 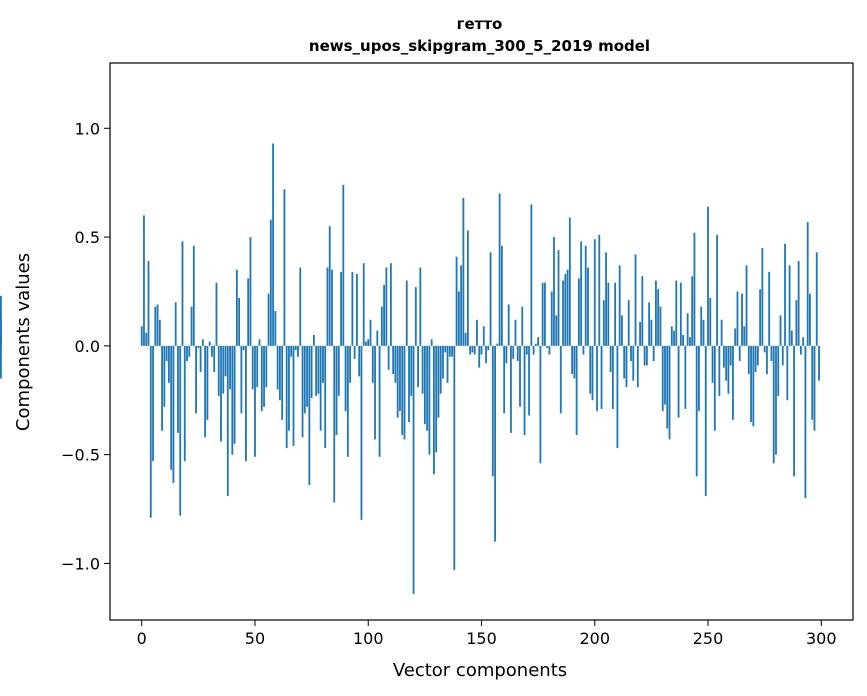 What do you see at coordinates (487, 634) in the screenshot?
I see `x-axis-ticks: 0 50 100 150 200 250 300` at bounding box center [487, 634].